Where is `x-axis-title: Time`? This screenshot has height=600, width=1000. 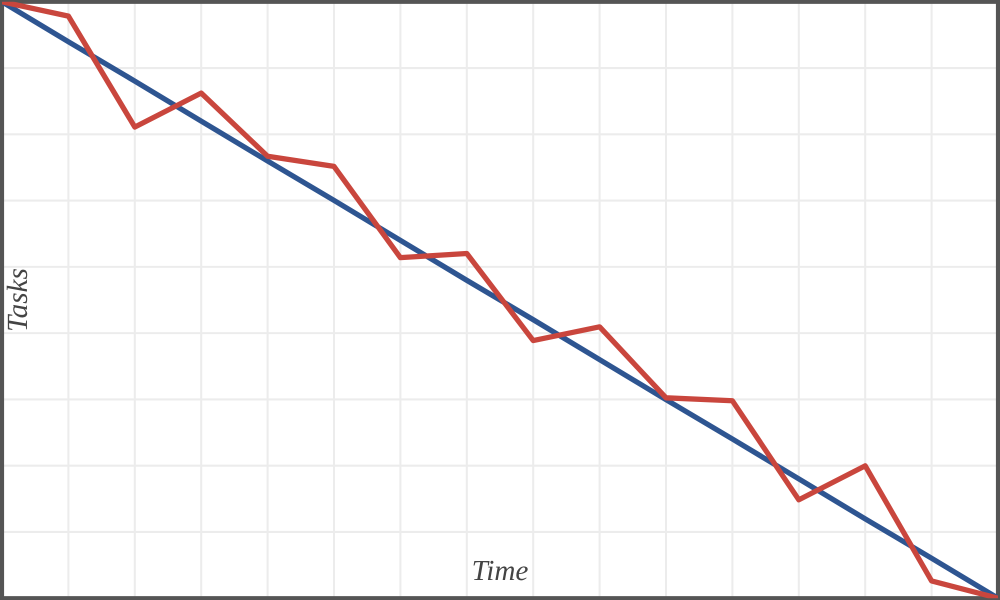 x-axis-title: Time is located at coordinates (501, 570).